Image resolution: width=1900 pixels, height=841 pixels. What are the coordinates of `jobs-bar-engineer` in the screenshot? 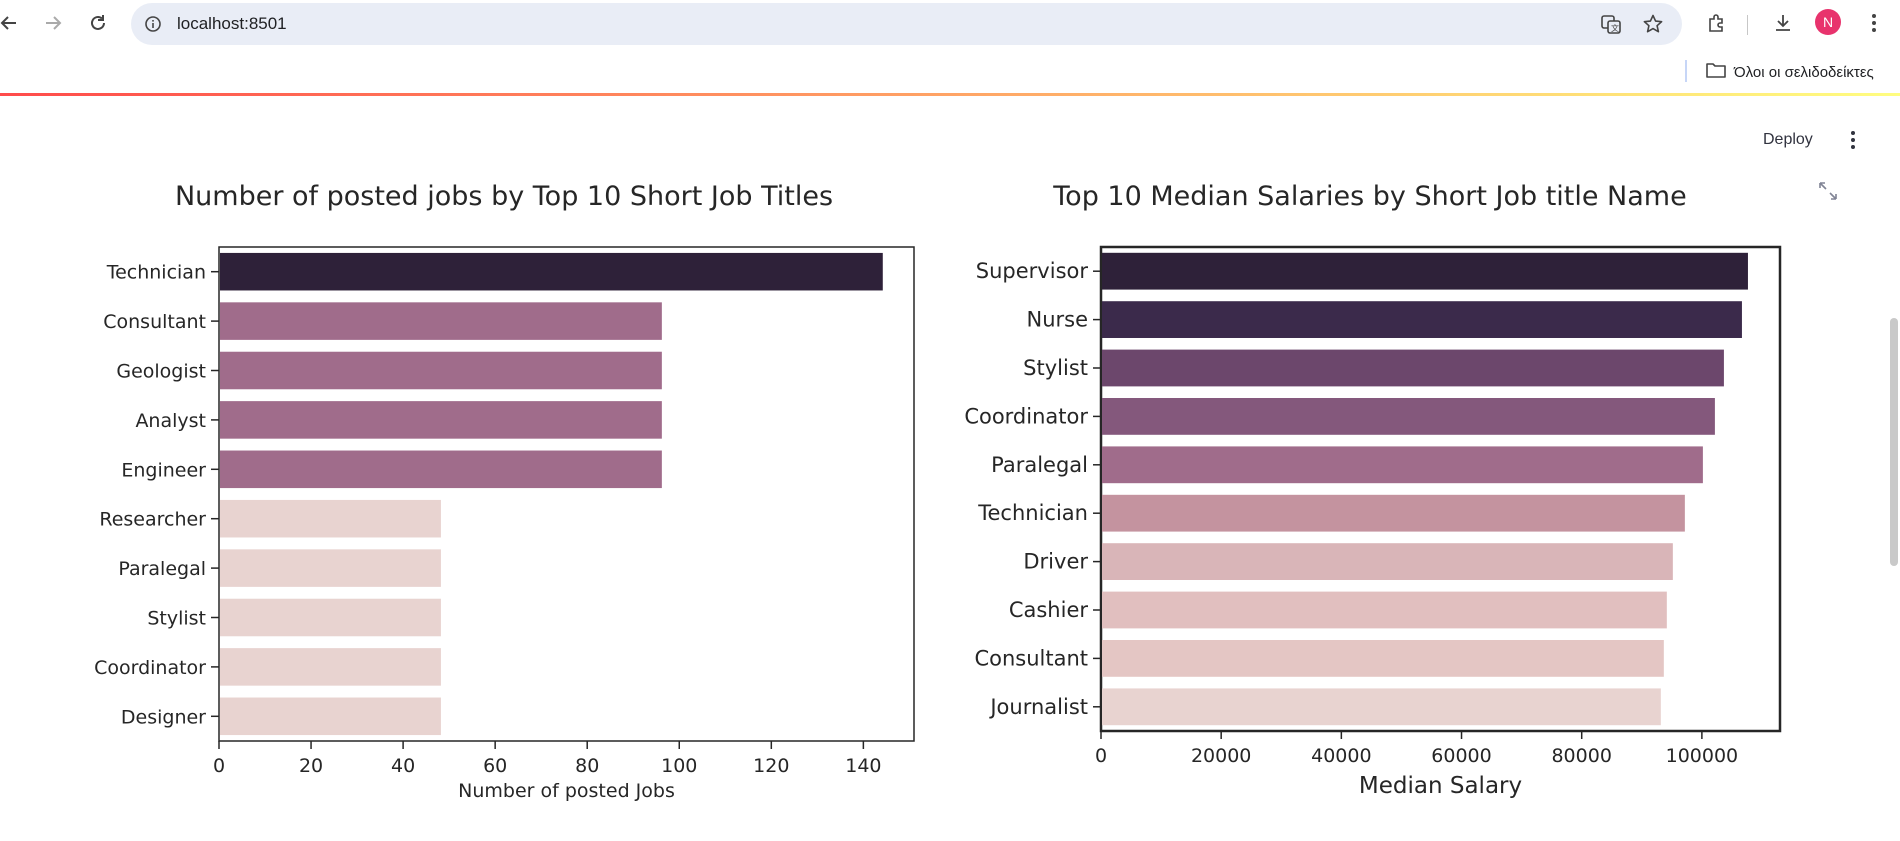 It's located at (441, 469).